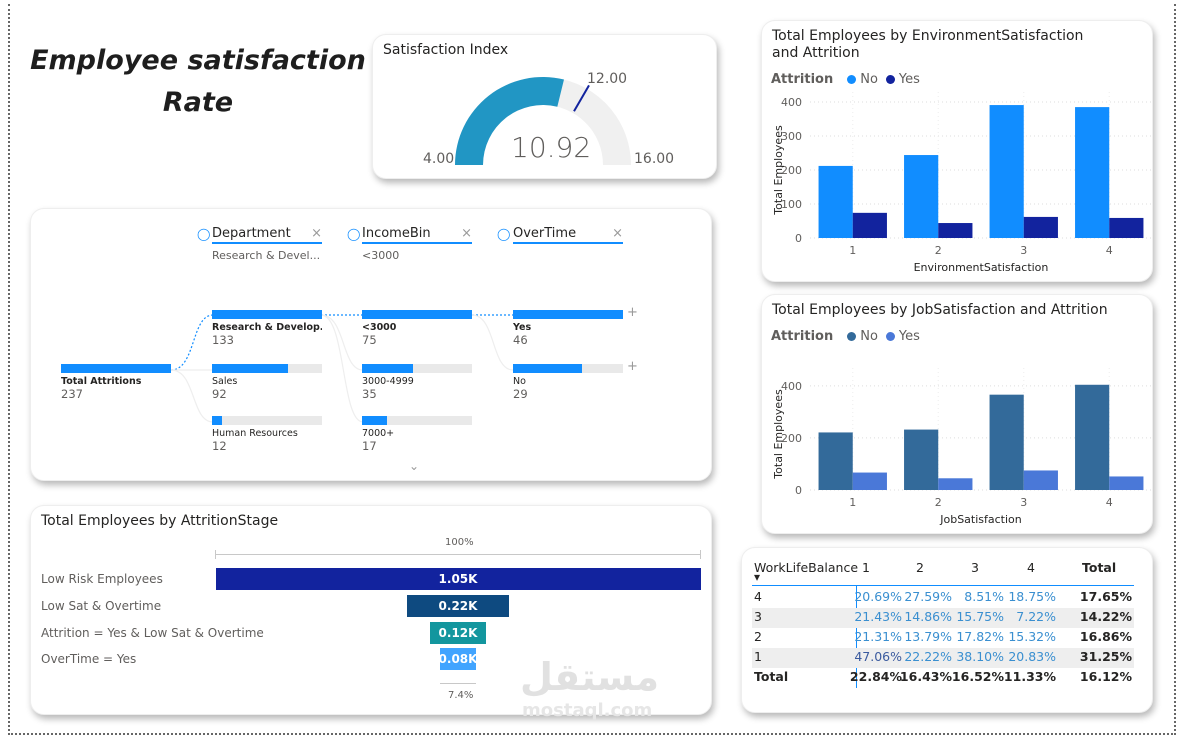  I want to click on node-value: 133, so click(223, 340).